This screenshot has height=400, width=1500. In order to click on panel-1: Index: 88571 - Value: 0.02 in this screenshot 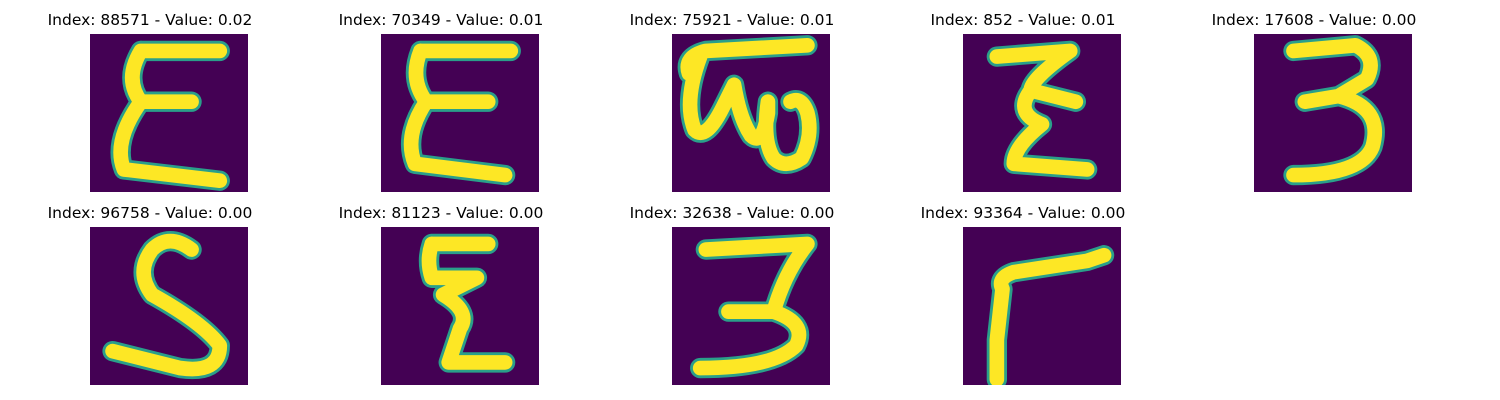, I will do `click(150, 96)`.